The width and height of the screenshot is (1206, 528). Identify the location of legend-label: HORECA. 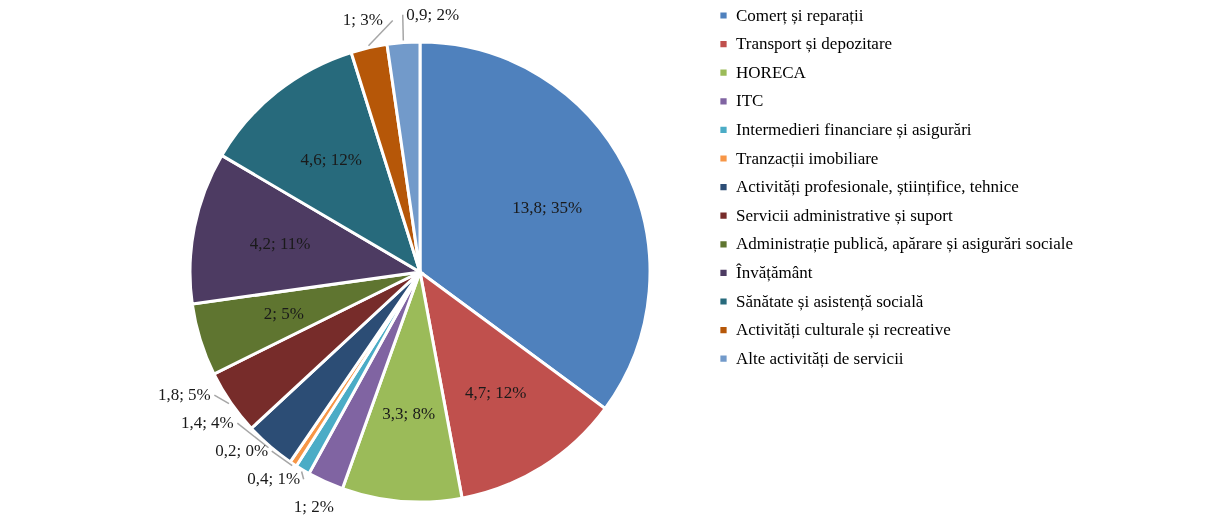
(771, 72).